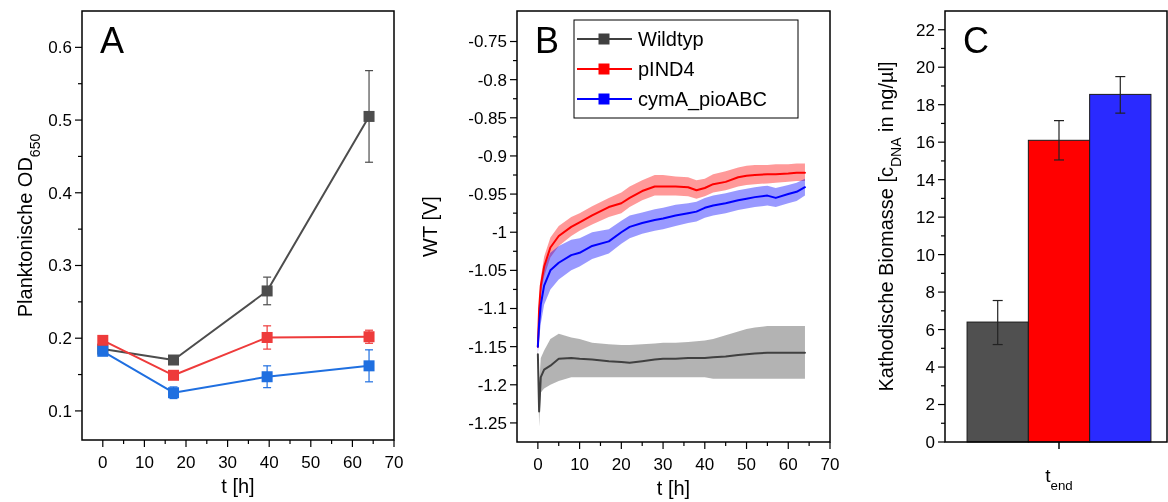 The width and height of the screenshot is (1168, 502). What do you see at coordinates (60, 339) in the screenshot?
I see `y-tick-label: 0.2` at bounding box center [60, 339].